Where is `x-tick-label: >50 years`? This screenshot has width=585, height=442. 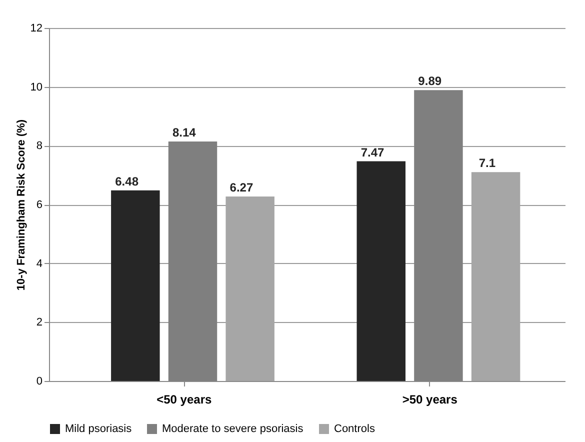 x-tick-label: >50 years is located at coordinates (430, 399).